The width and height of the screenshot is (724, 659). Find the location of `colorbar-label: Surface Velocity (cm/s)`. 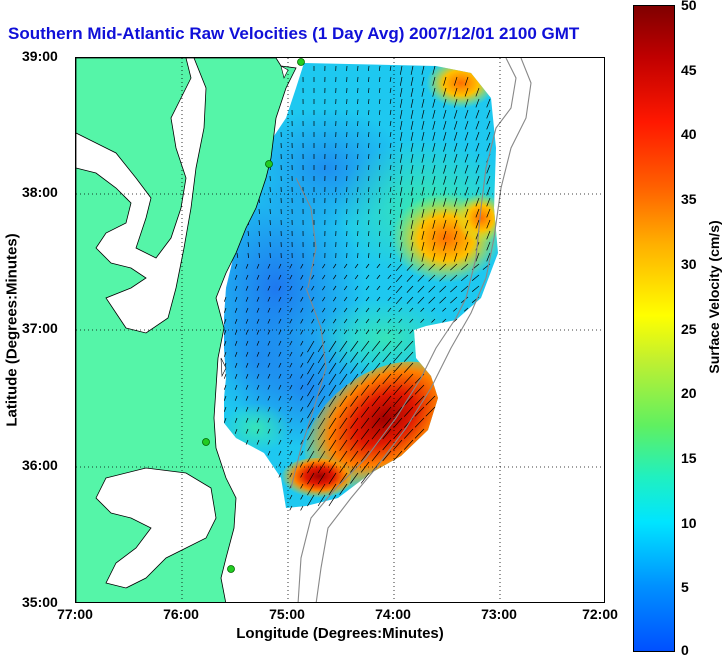

colorbar-label: Surface Velocity (cm/s) is located at coordinates (714, 297).